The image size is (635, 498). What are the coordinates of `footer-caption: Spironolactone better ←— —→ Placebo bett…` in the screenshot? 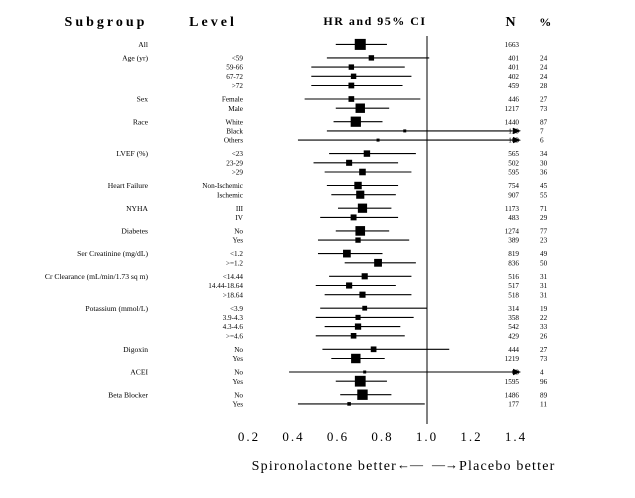 It's located at (403, 465).